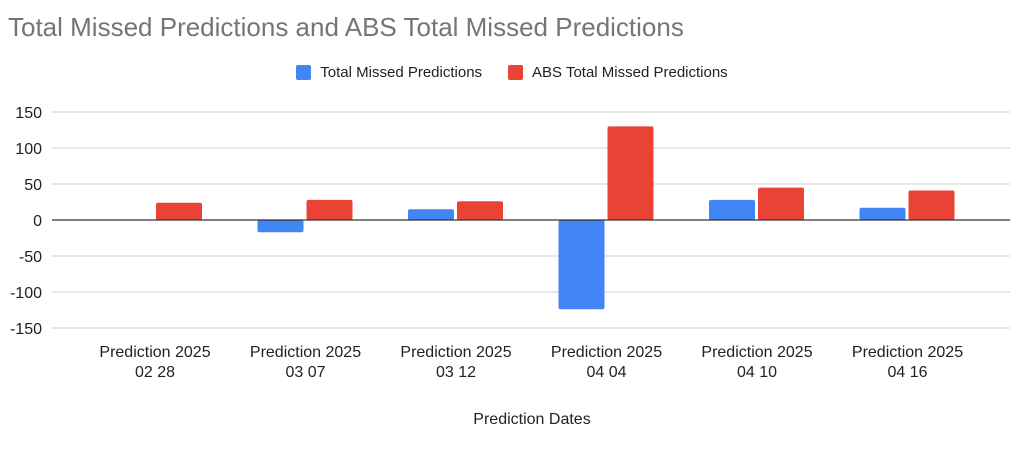 The height and width of the screenshot is (453, 1024). I want to click on legend-label: Total Missed Predictions, so click(401, 72).